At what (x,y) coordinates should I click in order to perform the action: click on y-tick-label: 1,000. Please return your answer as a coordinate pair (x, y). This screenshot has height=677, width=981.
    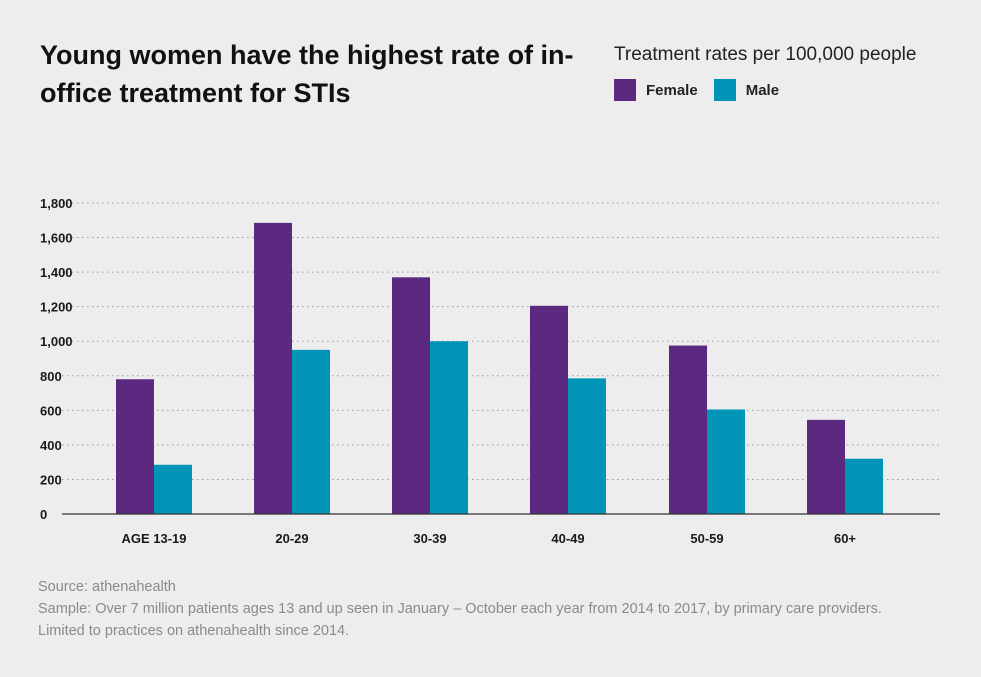
    Looking at the image, I should click on (56, 341).